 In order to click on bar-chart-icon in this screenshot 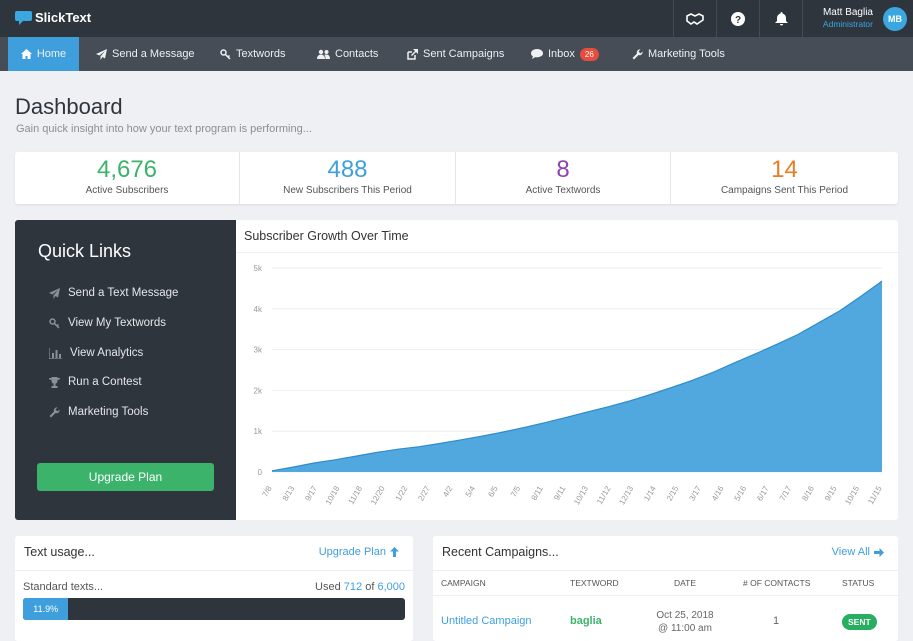, I will do `click(55, 353)`.